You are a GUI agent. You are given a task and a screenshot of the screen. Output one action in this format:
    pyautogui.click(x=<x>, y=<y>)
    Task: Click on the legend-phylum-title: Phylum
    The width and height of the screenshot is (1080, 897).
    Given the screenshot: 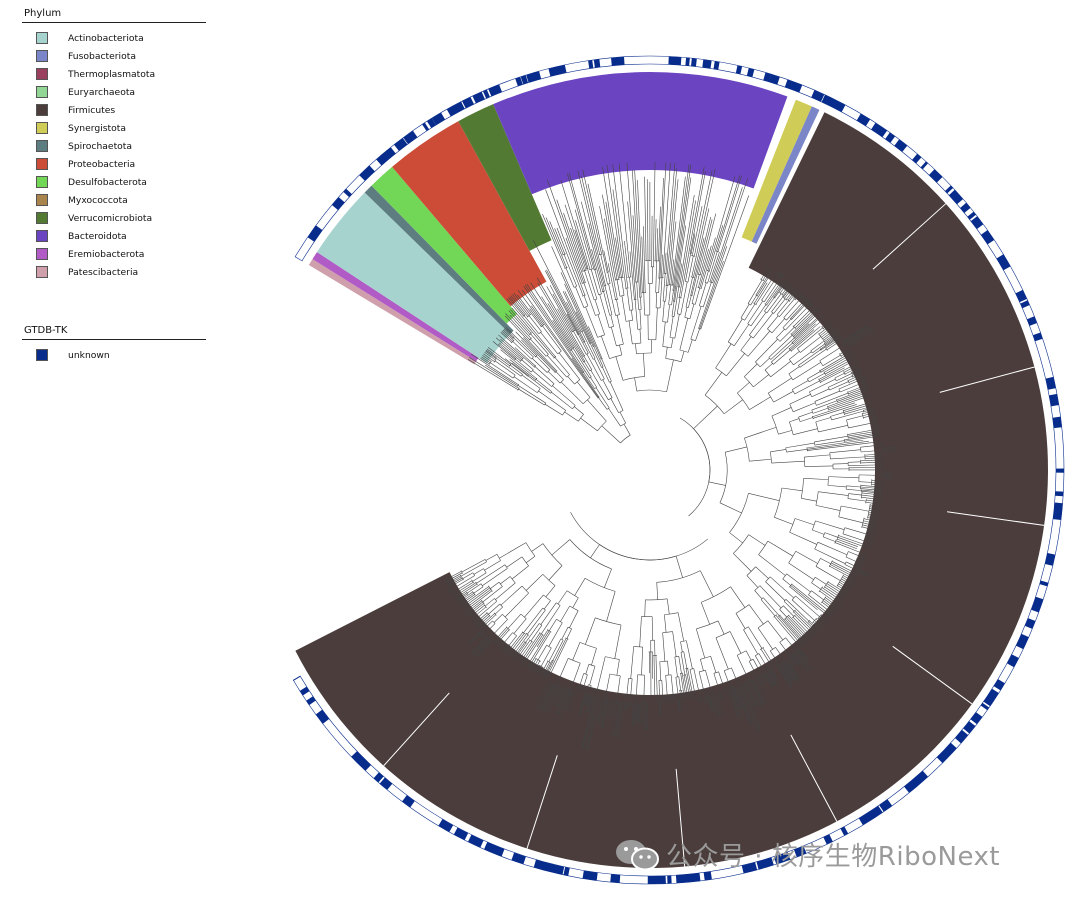 What is the action you would take?
    pyautogui.click(x=43, y=13)
    